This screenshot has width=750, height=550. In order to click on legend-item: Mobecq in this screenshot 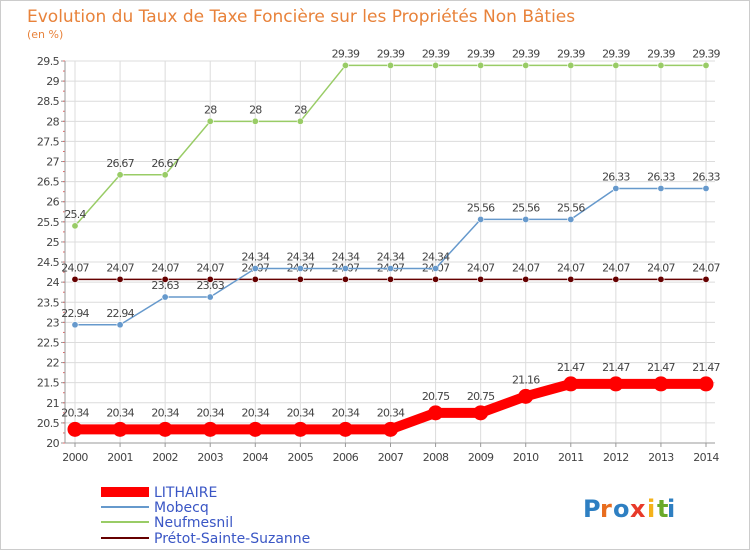, I will do `click(155, 508)`.